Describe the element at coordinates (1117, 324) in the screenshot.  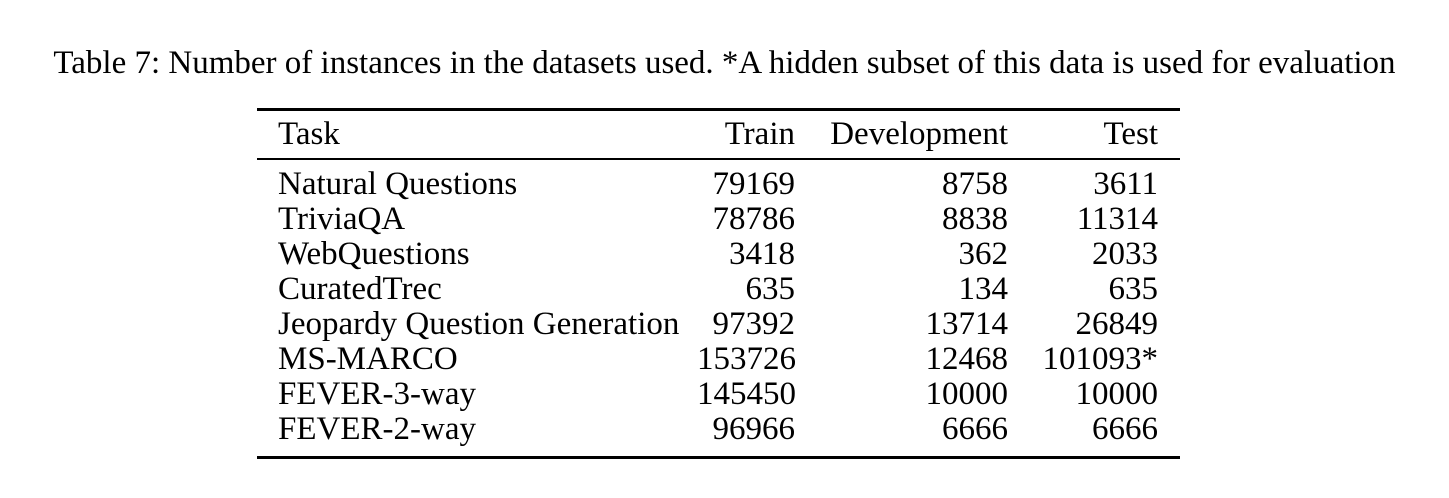
I see `test-cell: 26849` at that location.